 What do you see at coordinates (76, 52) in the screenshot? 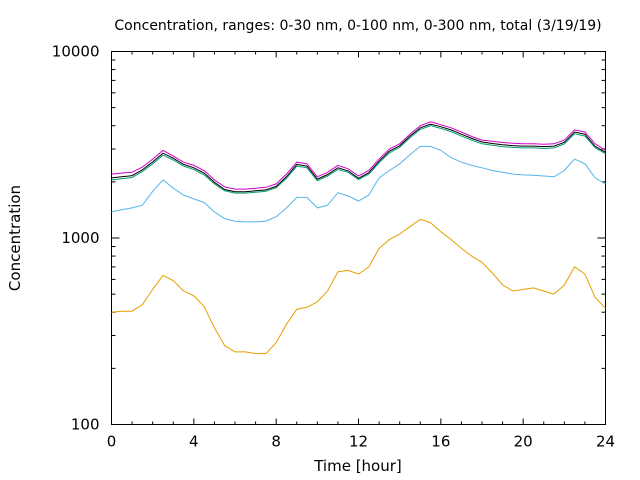
I see `y-tick-label: 10000` at bounding box center [76, 52].